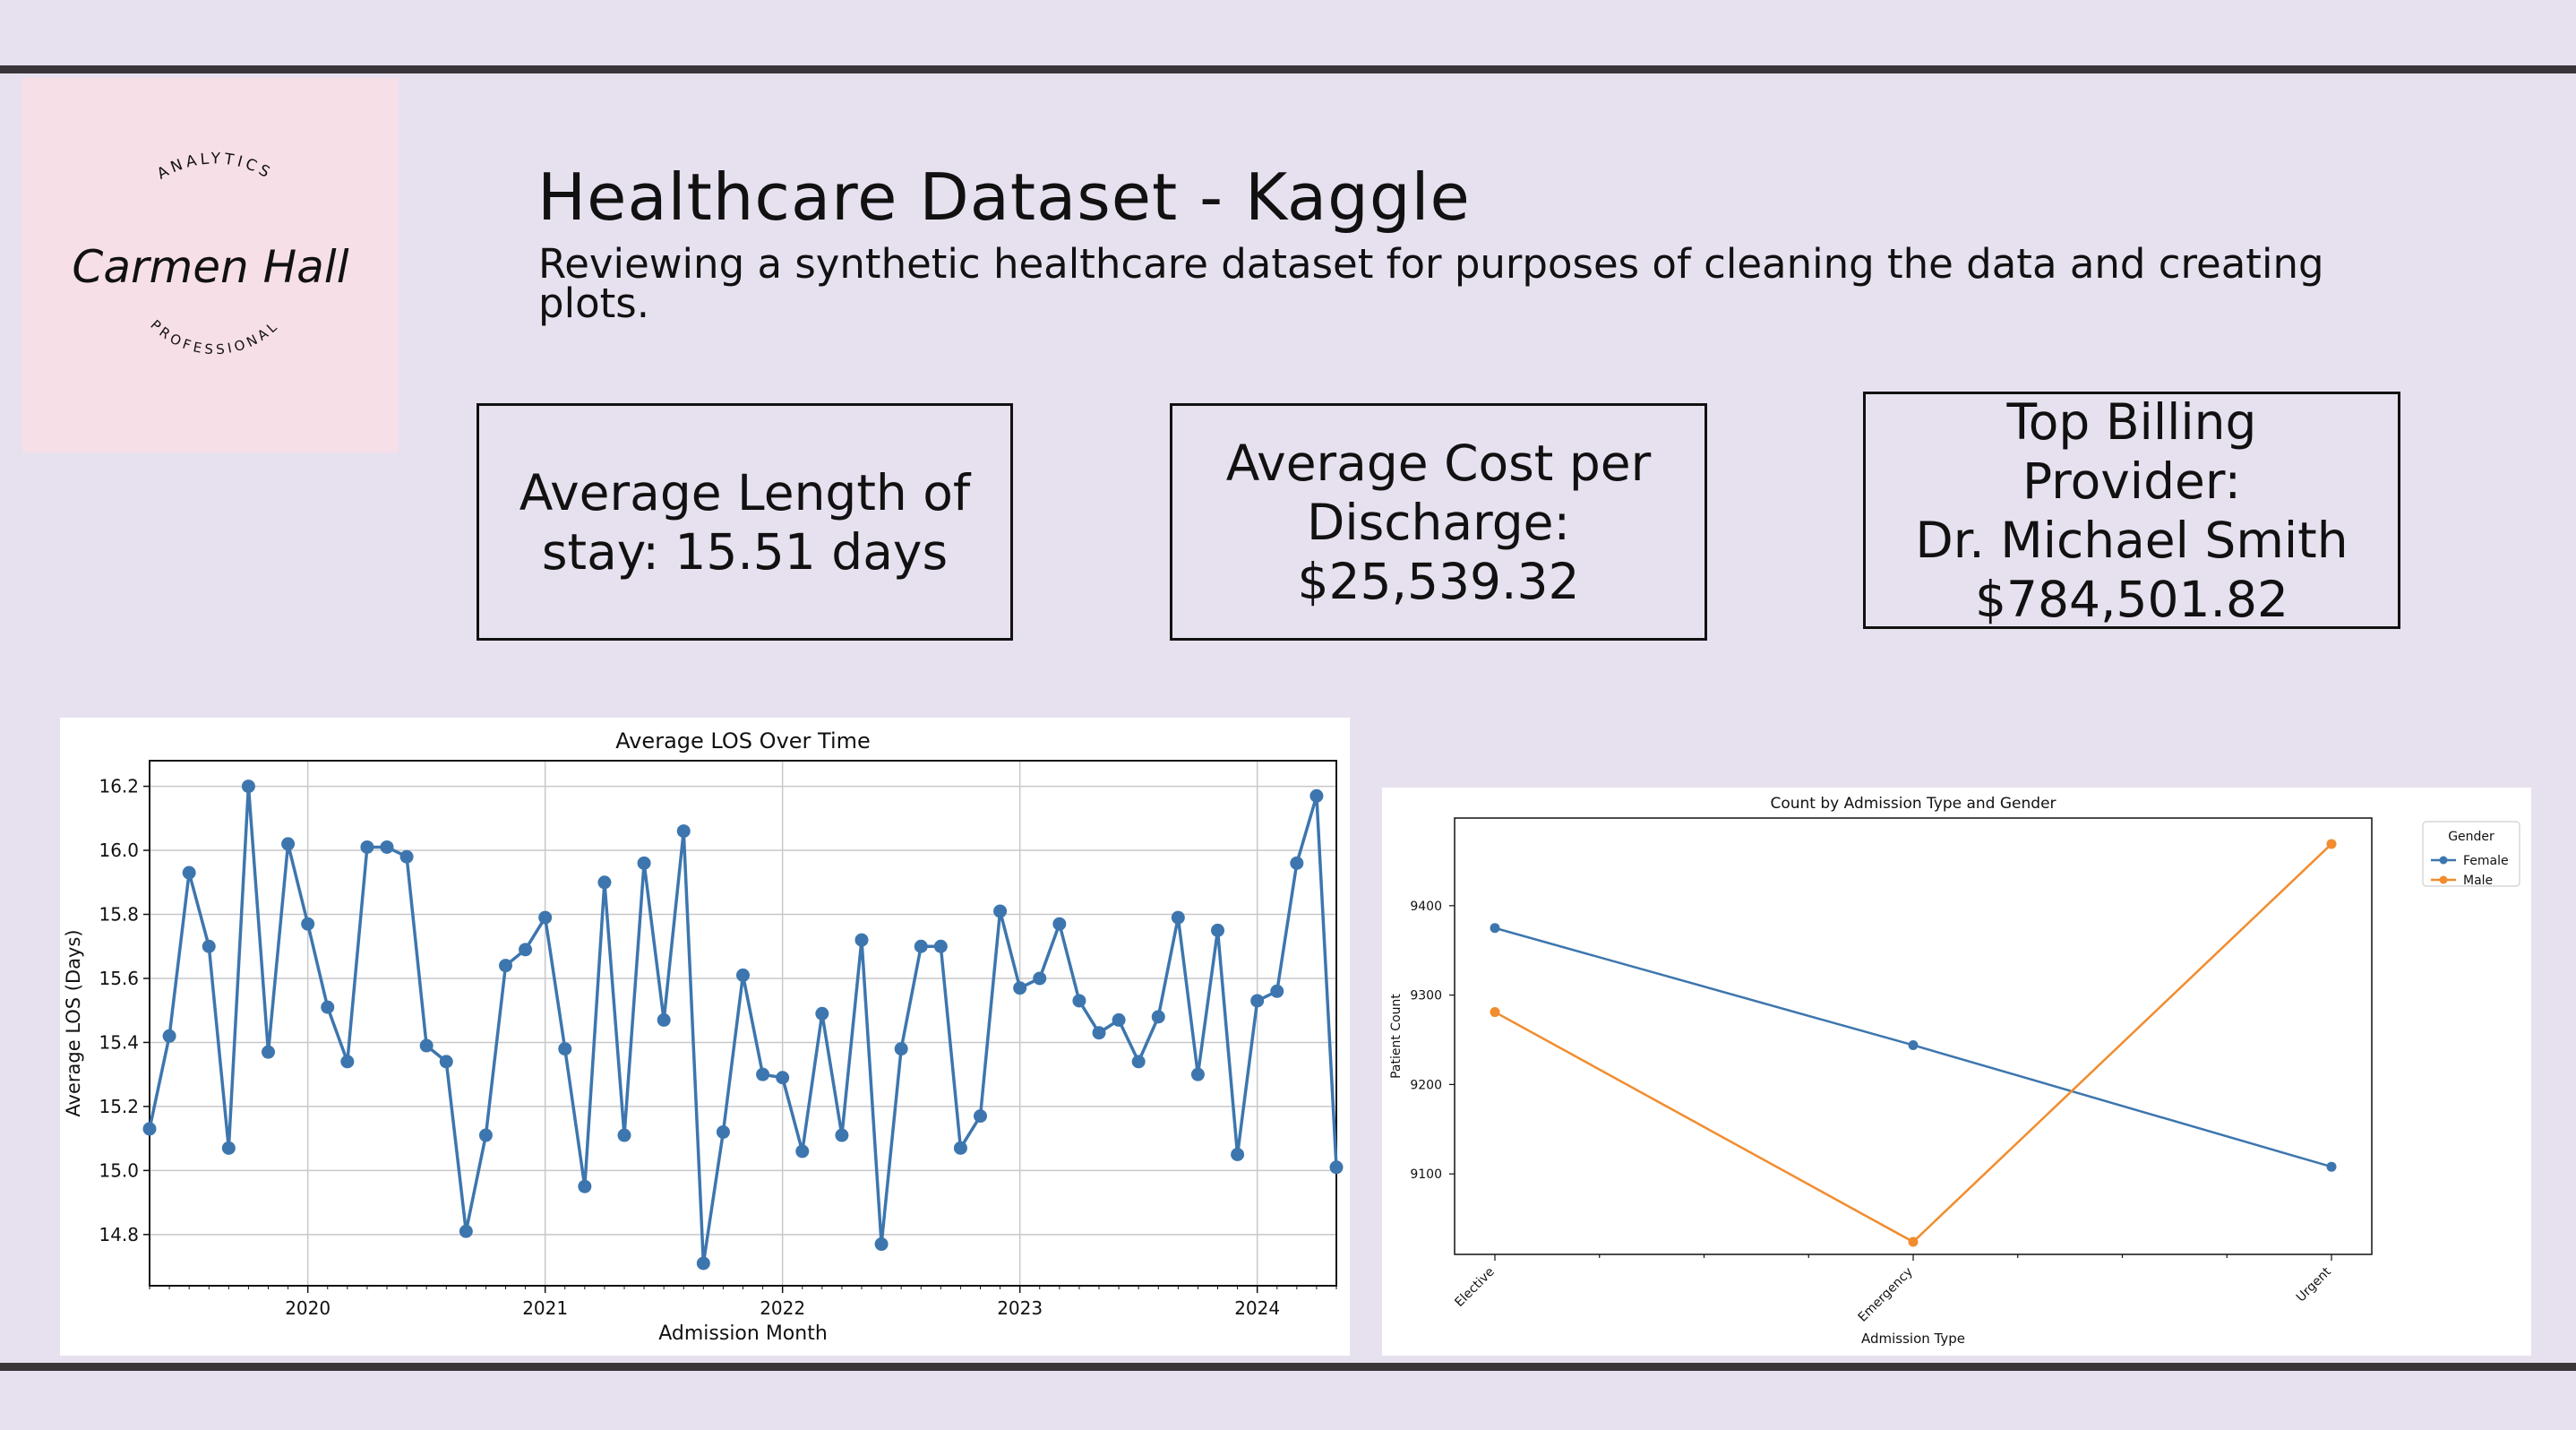 This screenshot has height=1430, width=2576. Describe the element at coordinates (1288, 1367) in the screenshot. I see `bottom-rule` at that location.